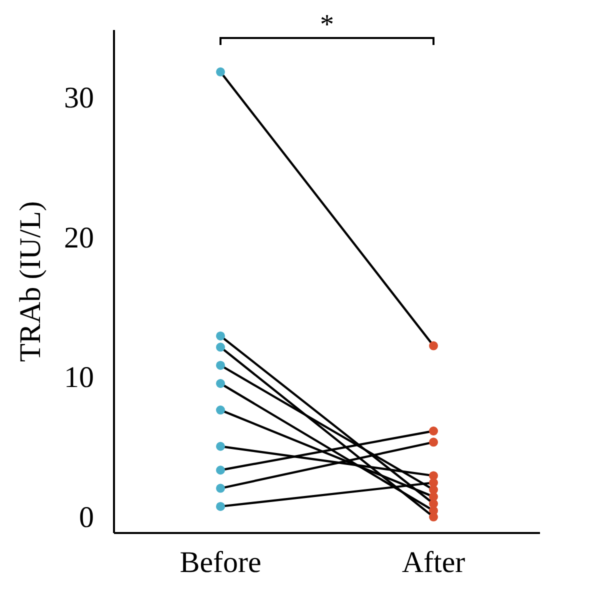 This screenshot has width=600, height=595. Describe the element at coordinates (327, 24) in the screenshot. I see `annotation: *` at that location.